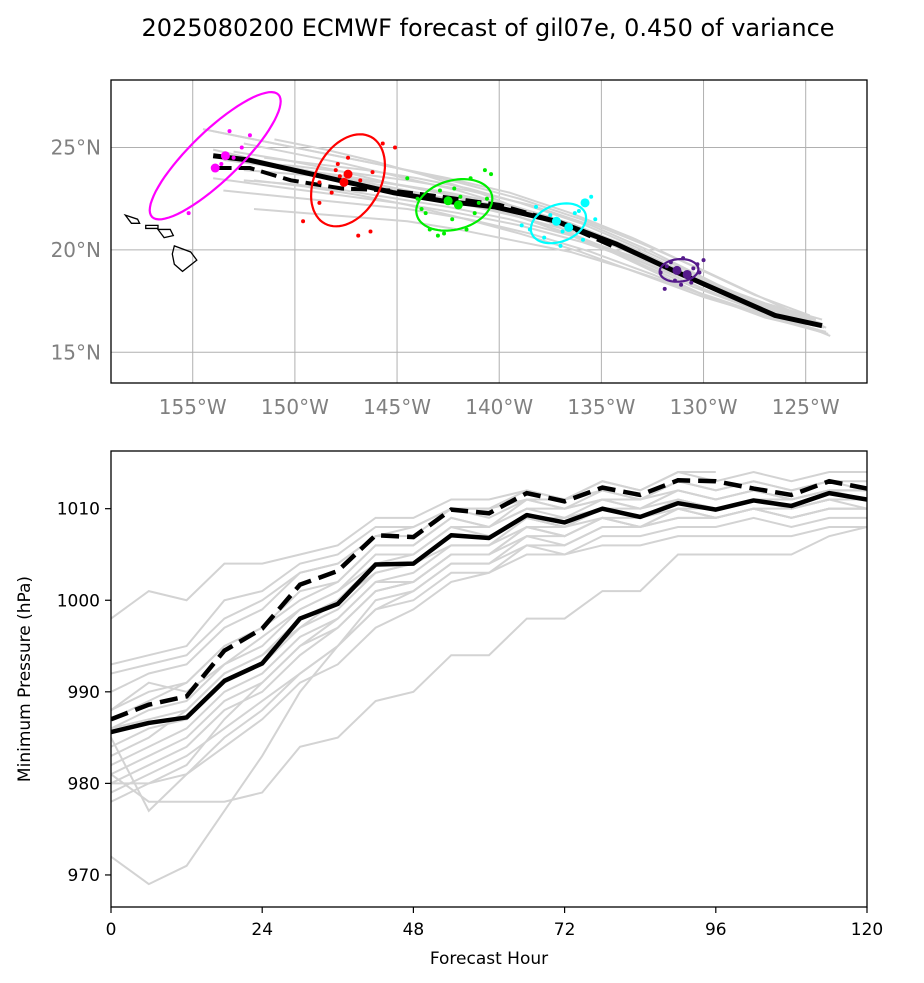  I want to click on y-tick-label: 970, so click(84, 876).